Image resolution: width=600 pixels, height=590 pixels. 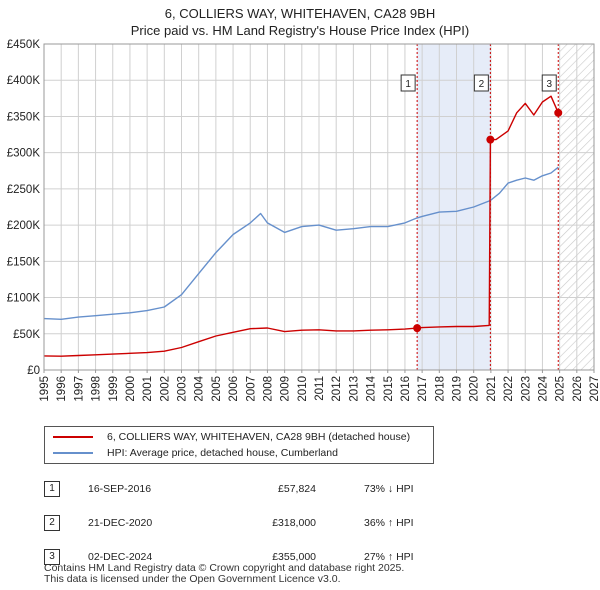 I want to click on sale-badge: 3, so click(x=52, y=557).